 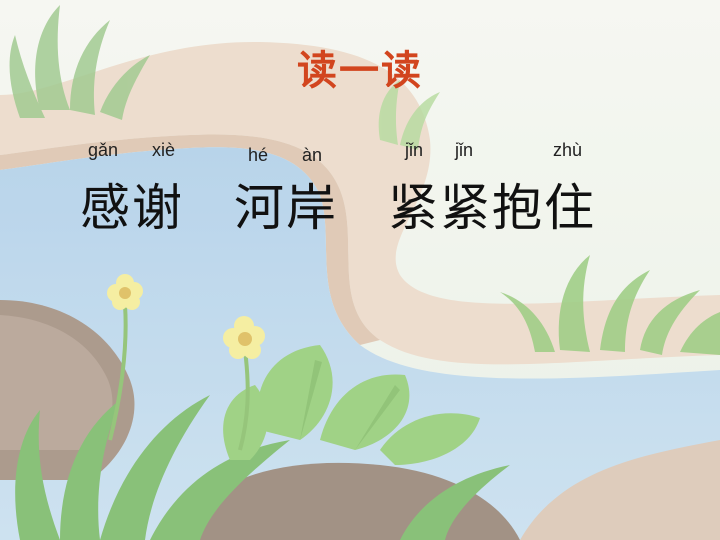 What do you see at coordinates (464, 150) in the screenshot?
I see `pinyin-jin-2: jǐn` at bounding box center [464, 150].